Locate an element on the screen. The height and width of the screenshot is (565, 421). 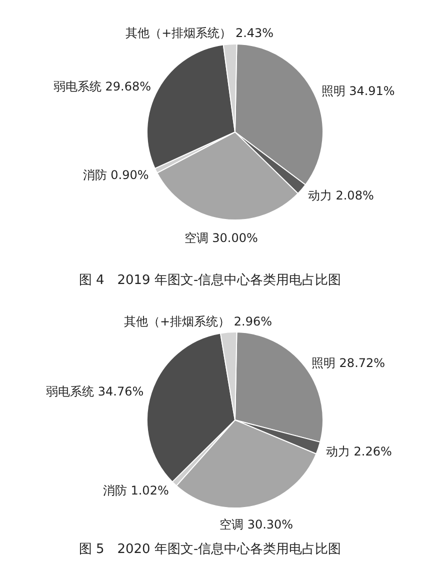
title: 图 5 2020 年图文-信息中心各类用电占比图 is located at coordinates (210, 549).